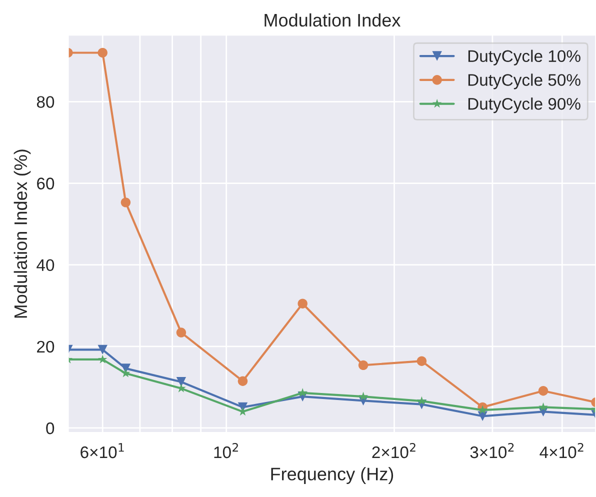  What do you see at coordinates (50, 428) in the screenshot?
I see `y-tick-label: 0` at bounding box center [50, 428].